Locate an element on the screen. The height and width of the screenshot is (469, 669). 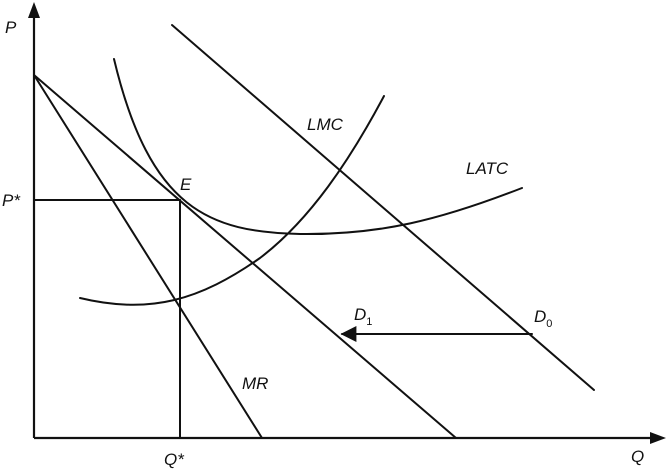
q-star-label: Q* is located at coordinates (174, 459).